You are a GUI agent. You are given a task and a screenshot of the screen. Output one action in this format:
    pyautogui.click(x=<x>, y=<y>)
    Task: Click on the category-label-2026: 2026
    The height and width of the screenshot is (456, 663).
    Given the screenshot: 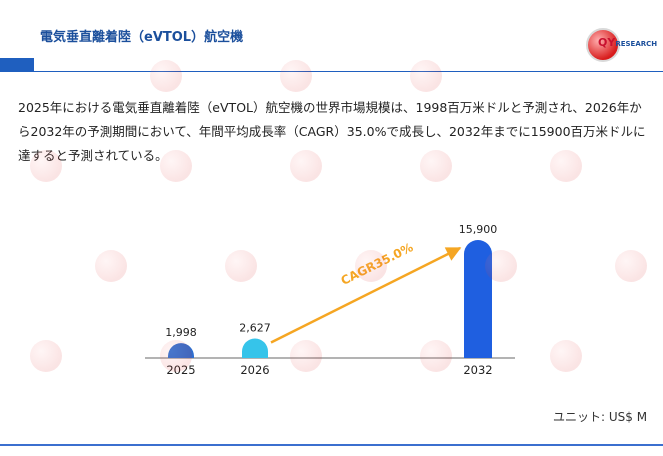 What is the action you would take?
    pyautogui.click(x=254, y=370)
    